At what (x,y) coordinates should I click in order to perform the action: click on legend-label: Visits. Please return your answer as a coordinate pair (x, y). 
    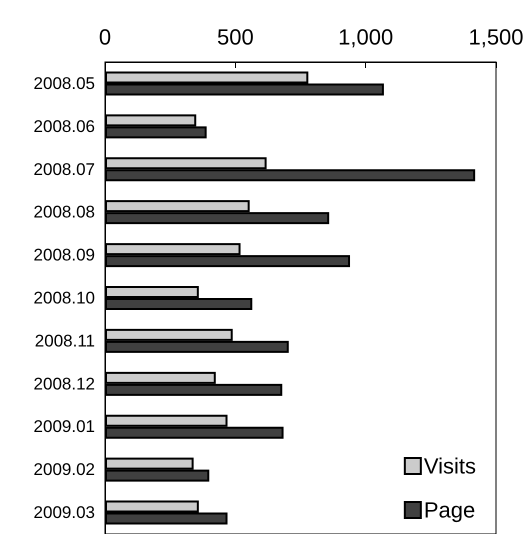
    Looking at the image, I should click on (450, 466).